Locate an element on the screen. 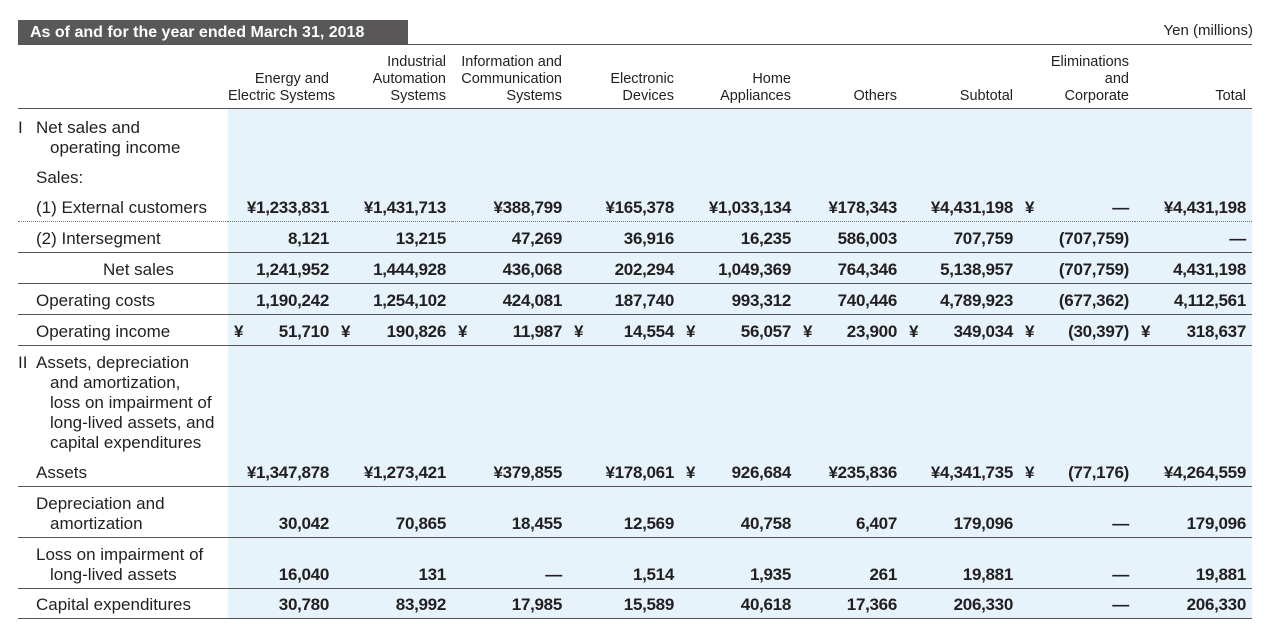 The image size is (1267, 641). section-numeral: II is located at coordinates (23, 362).